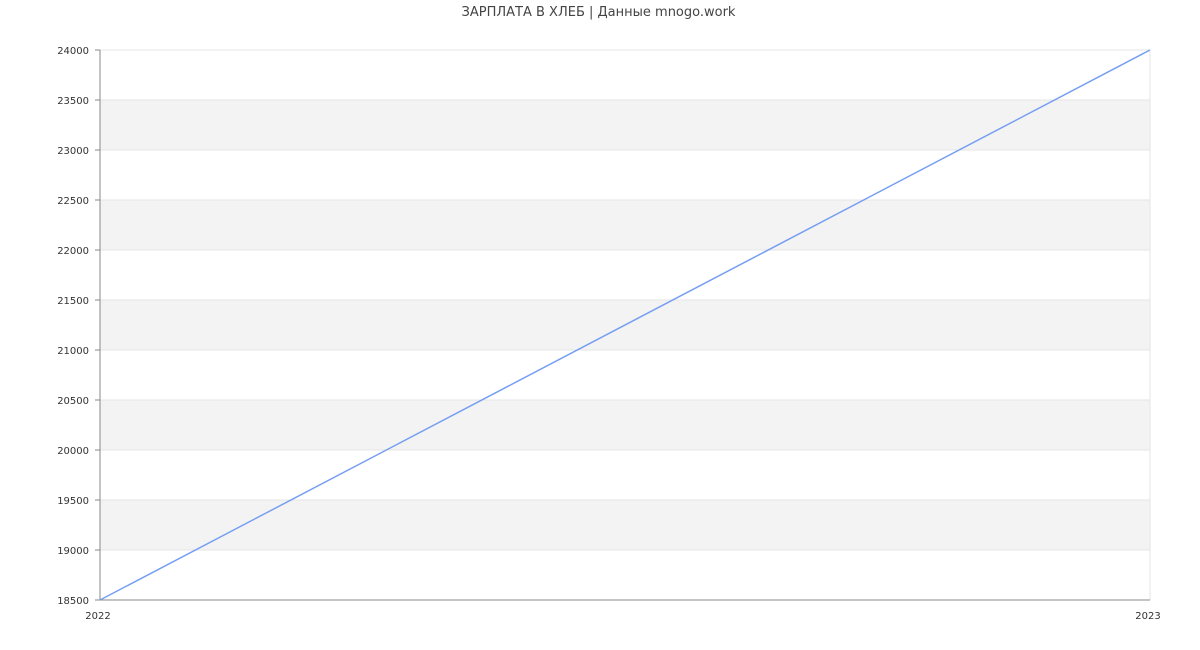  What do you see at coordinates (73, 351) in the screenshot?
I see `y-tick-label: 21000` at bounding box center [73, 351].